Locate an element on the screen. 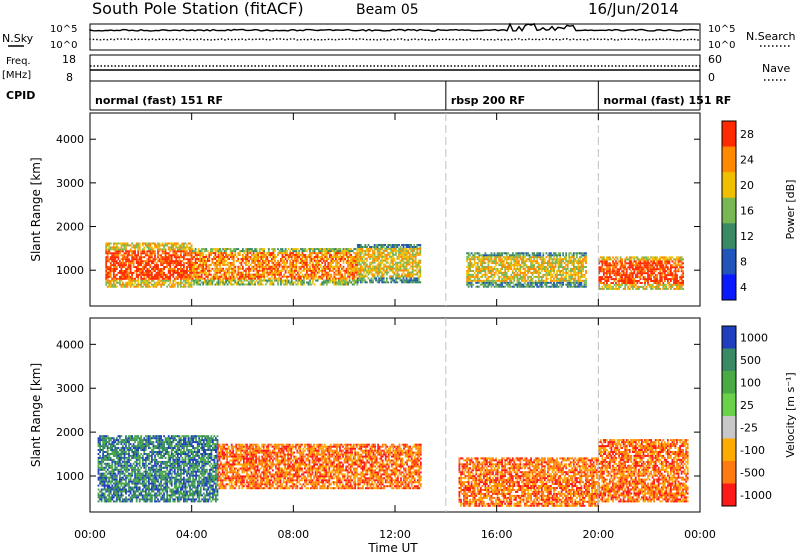 The height and width of the screenshot is (554, 800). beam-label: Beam 05 is located at coordinates (387, 10).